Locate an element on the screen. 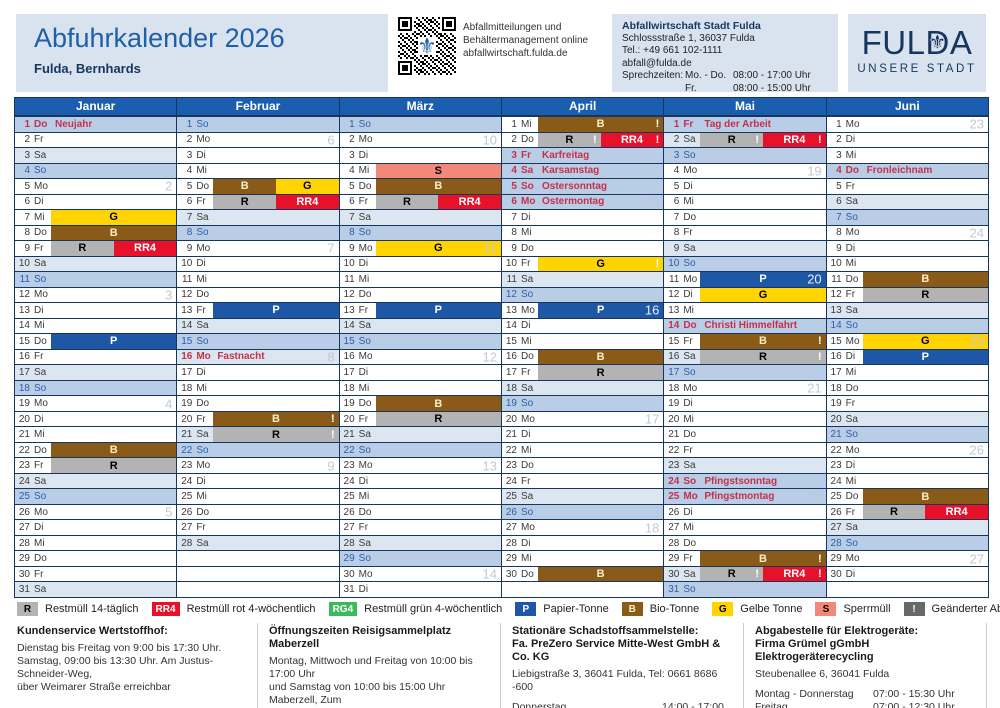 This screenshot has width=1000, height=708. day-row: 6 Mo Ostermontag 15 is located at coordinates (582, 201).